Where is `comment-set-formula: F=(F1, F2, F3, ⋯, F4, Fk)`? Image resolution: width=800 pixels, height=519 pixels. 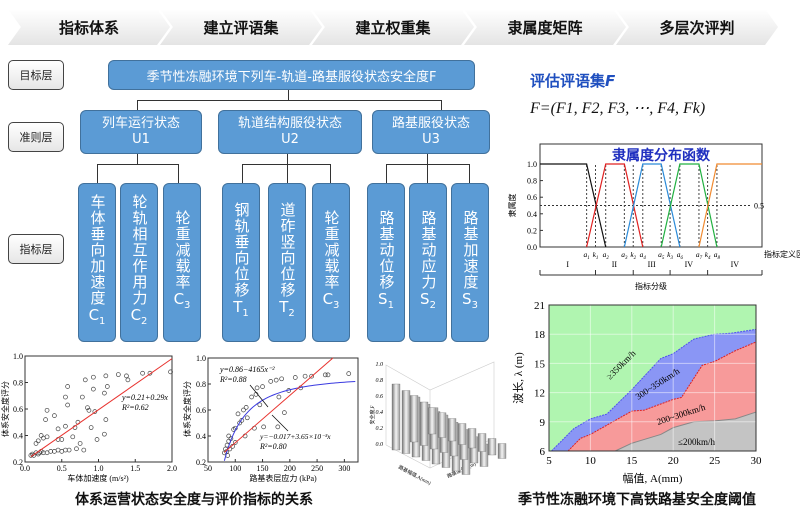
comment-set-formula: F=(F1, F2, F3, ⋯, F4, Fk) is located at coordinates (618, 108).